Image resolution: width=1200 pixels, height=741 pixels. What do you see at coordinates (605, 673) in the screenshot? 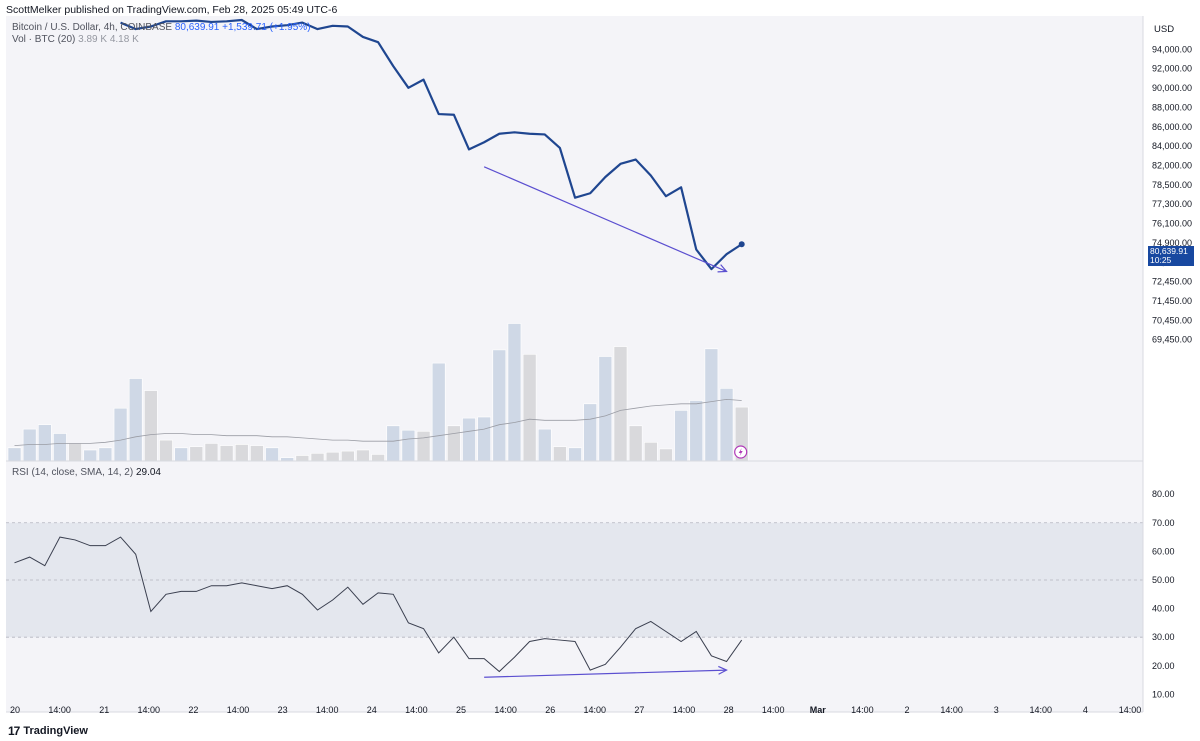
I see `rsi-trend-arrow-shaft` at bounding box center [605, 673].